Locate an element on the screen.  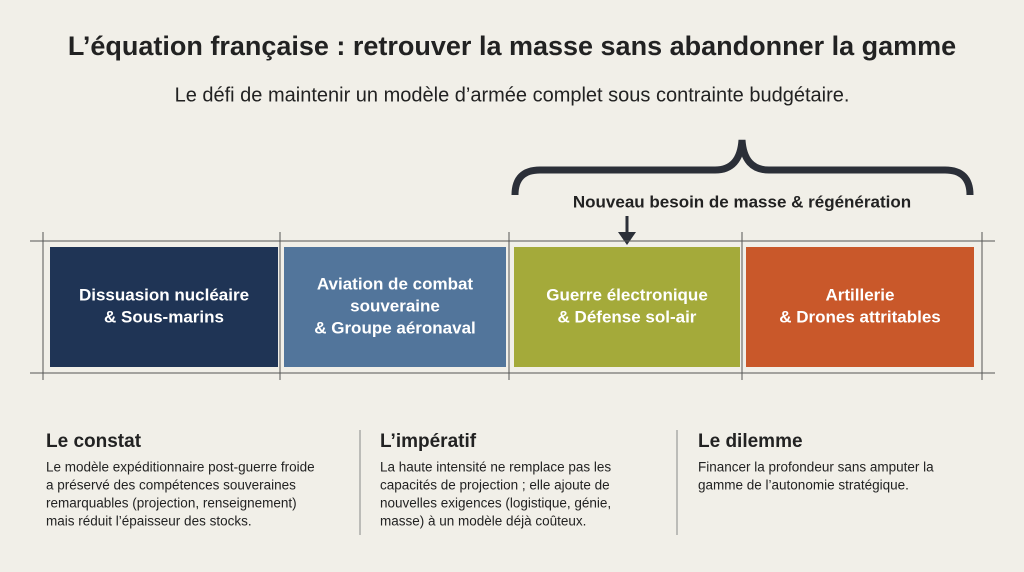
block-label: & Défense sol-air is located at coordinates (627, 316).